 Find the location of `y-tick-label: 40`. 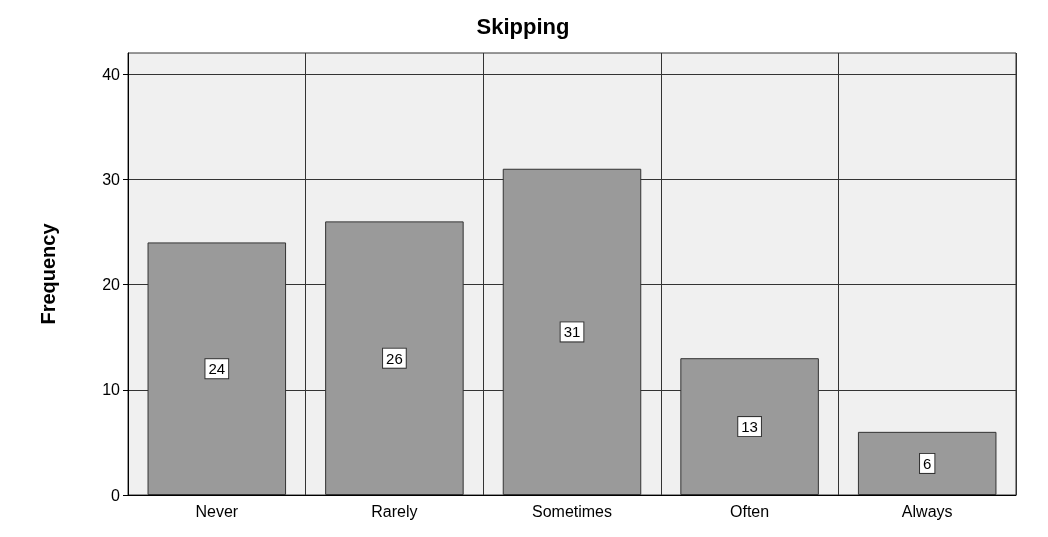

y-tick-label: 40 is located at coordinates (111, 74).